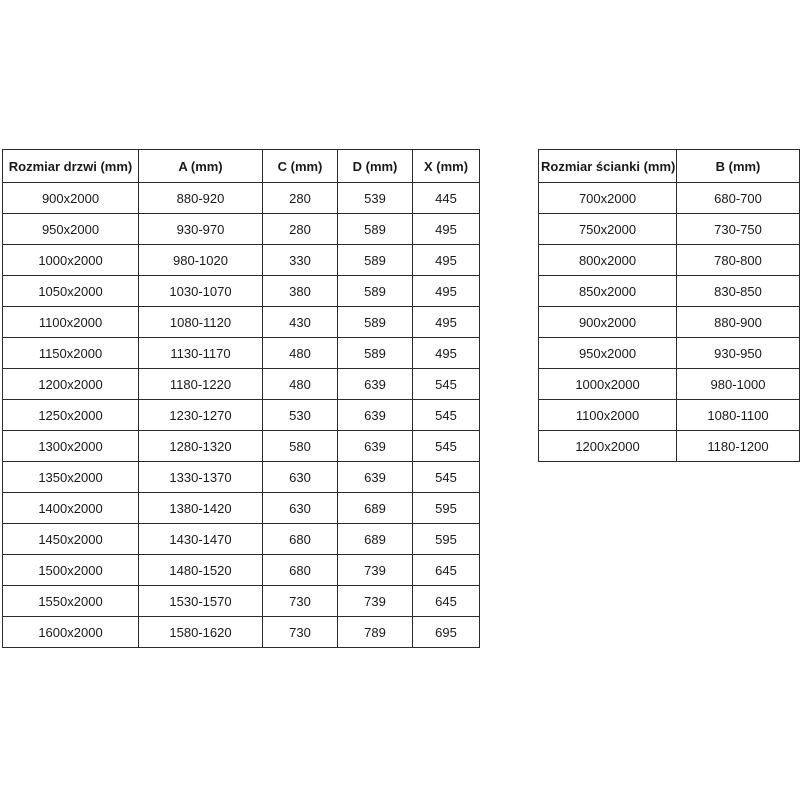  Describe the element at coordinates (241, 570) in the screenshot. I see `table-row: 1500x2000 1480-1520 680 739 645` at that location.